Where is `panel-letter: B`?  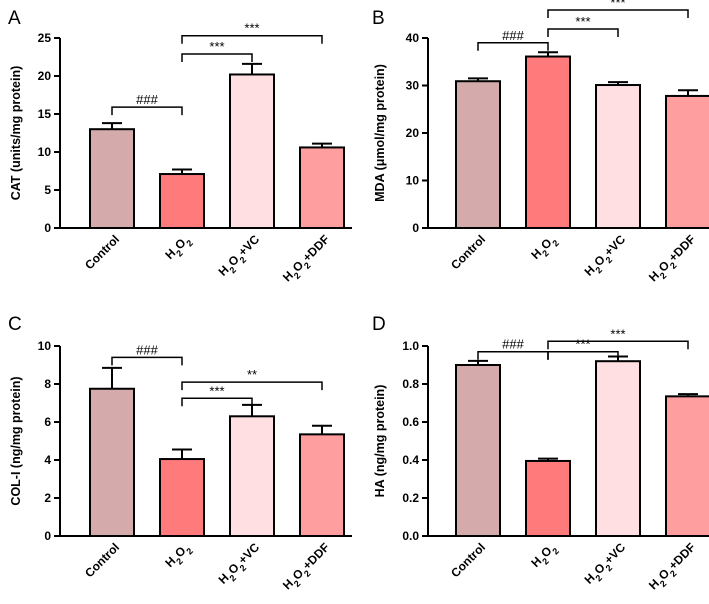
panel-letter: B is located at coordinates (378, 18).